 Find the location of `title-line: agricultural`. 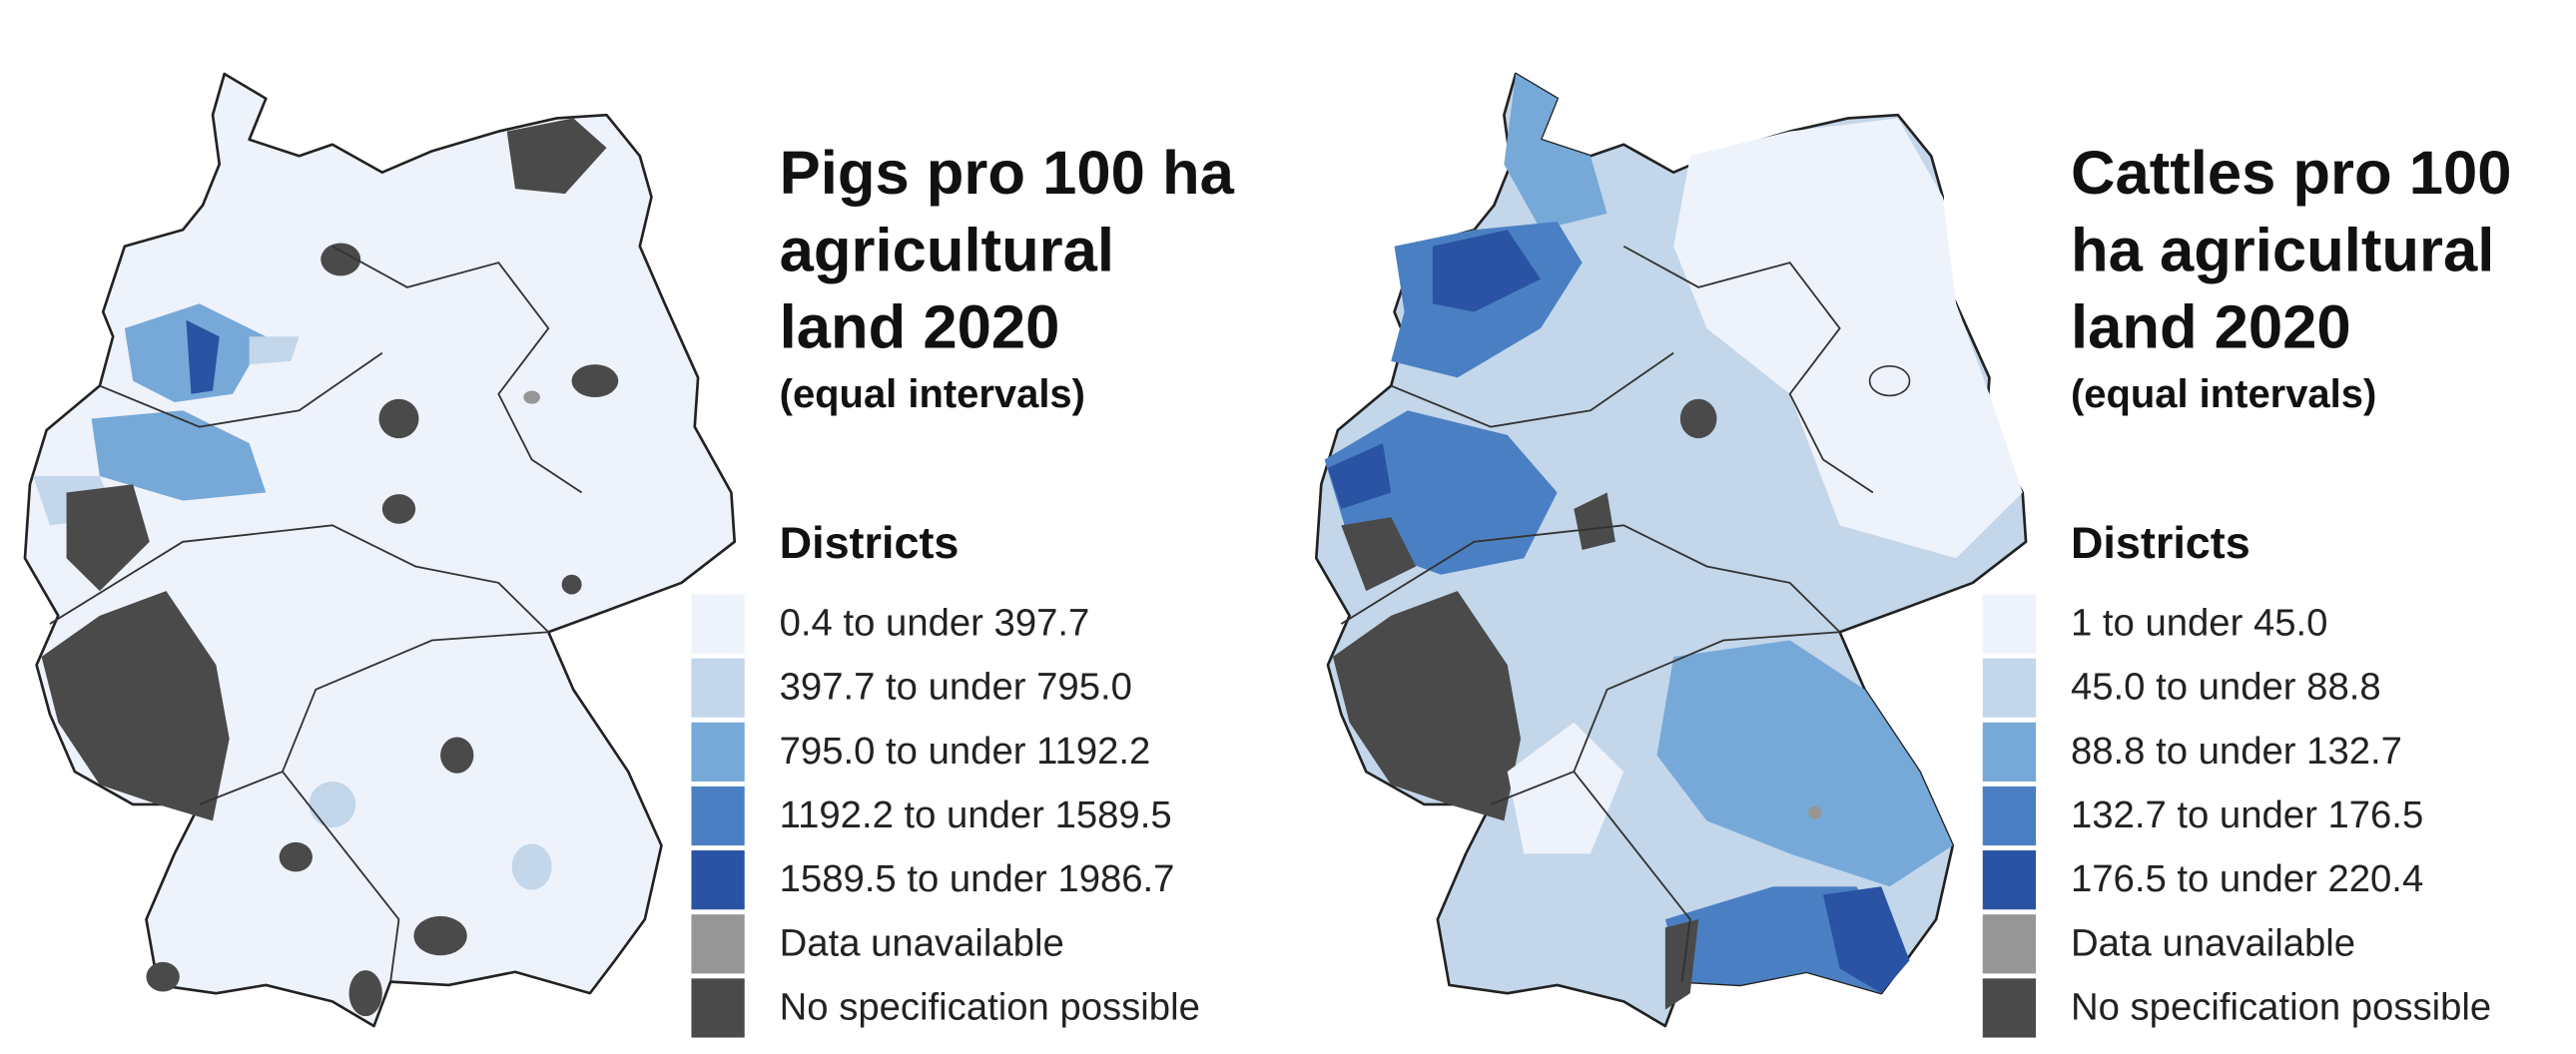

title-line: agricultural is located at coordinates (947, 250).